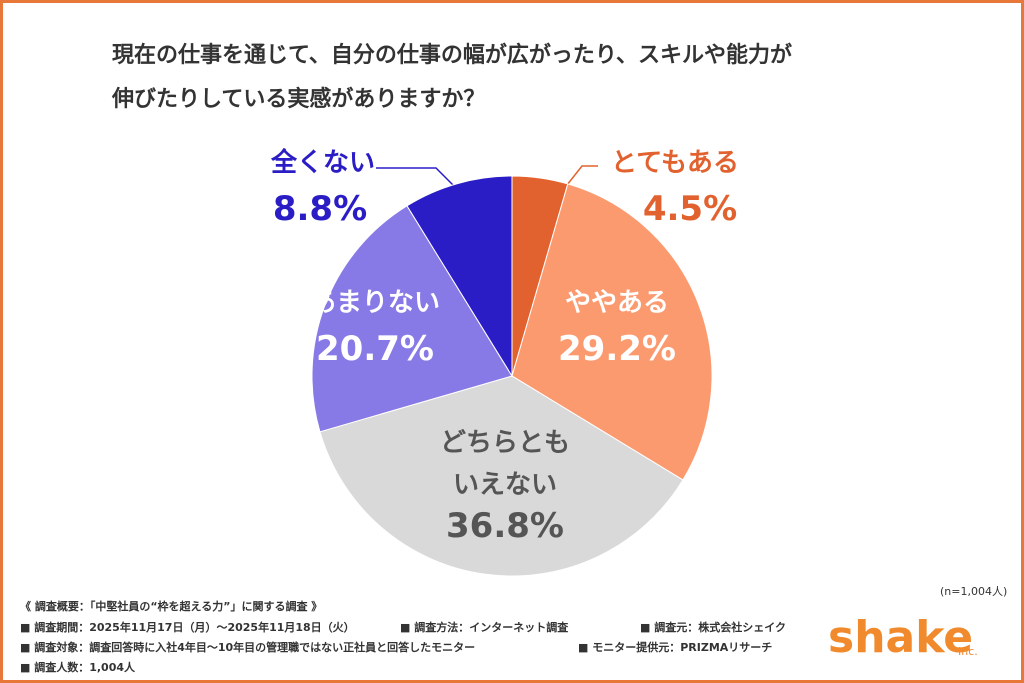 The width and height of the screenshot is (1024, 683). I want to click on slice-value: 8.8%, so click(320, 209).